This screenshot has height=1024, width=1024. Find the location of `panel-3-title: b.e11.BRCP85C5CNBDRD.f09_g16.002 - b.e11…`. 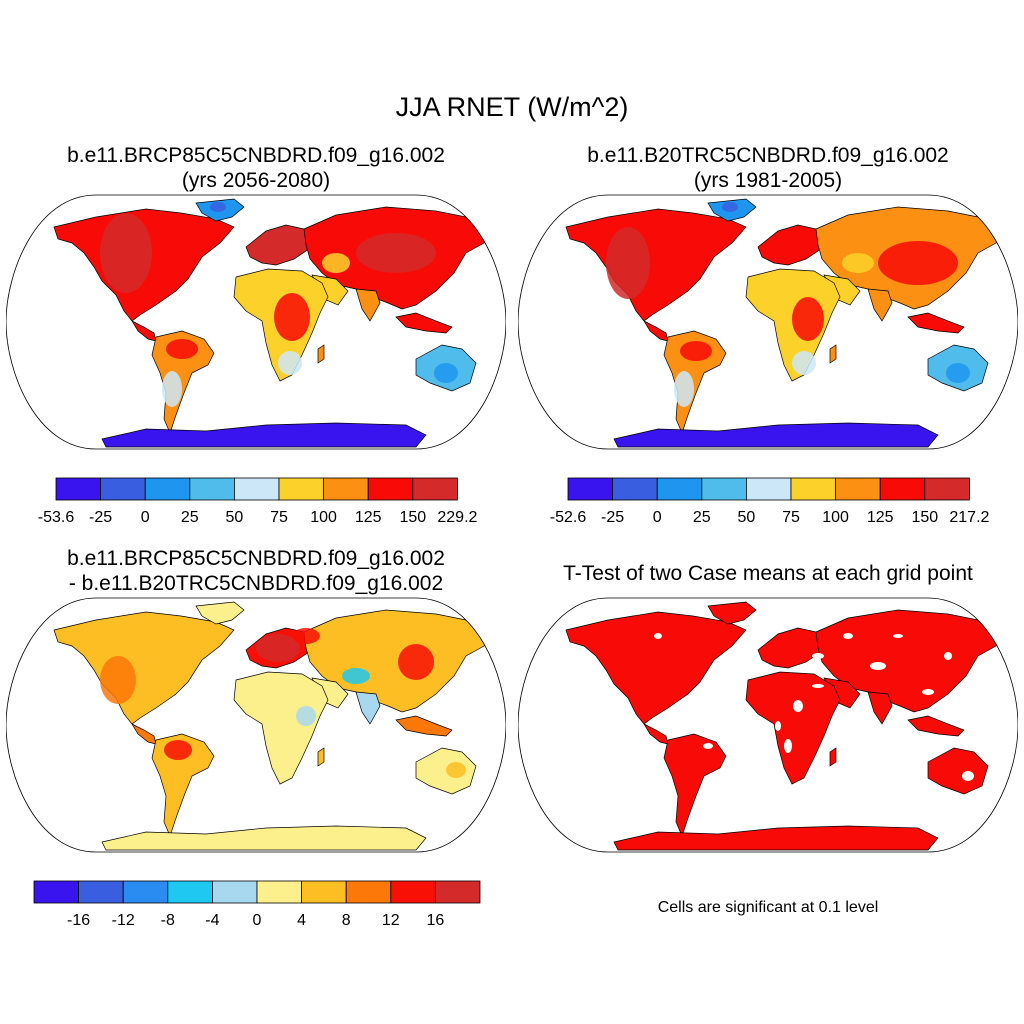

panel-3-title: b.e11.BRCP85C5CNBDRD.f09_g16.002 - b.e11… is located at coordinates (256, 571).